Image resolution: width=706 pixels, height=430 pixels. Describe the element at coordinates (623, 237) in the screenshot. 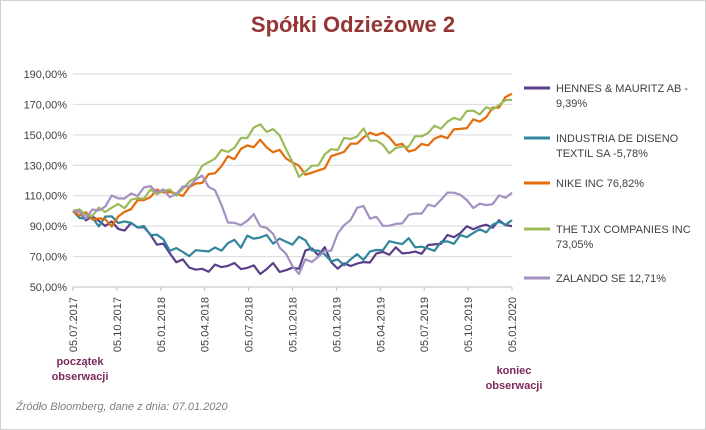

I see `legend-entry: THE TJX COMPANIES INC 73,05%` at that location.